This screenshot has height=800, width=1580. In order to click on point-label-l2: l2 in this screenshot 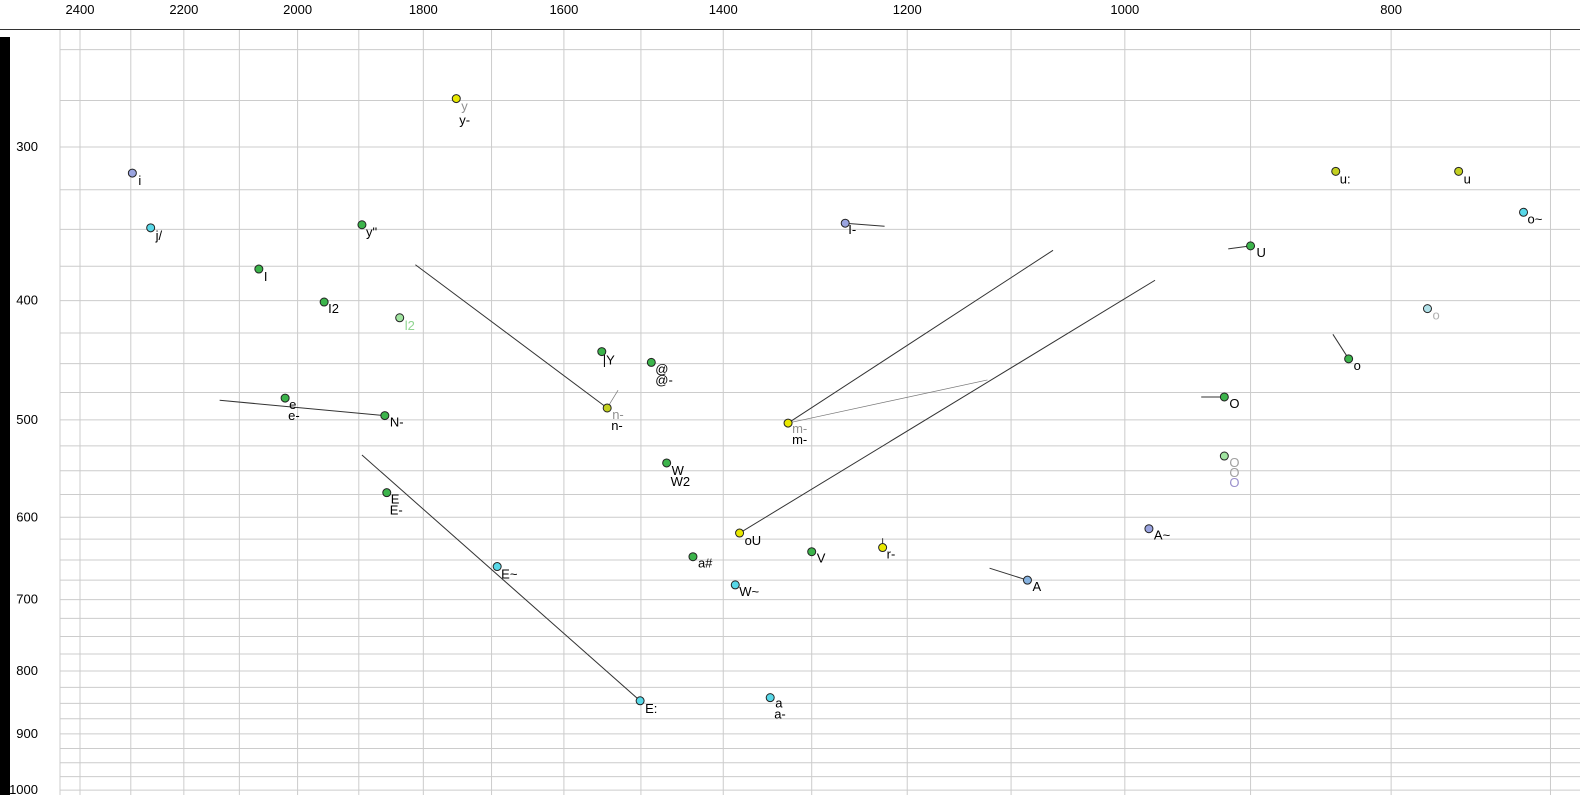, I will do `click(410, 325)`.